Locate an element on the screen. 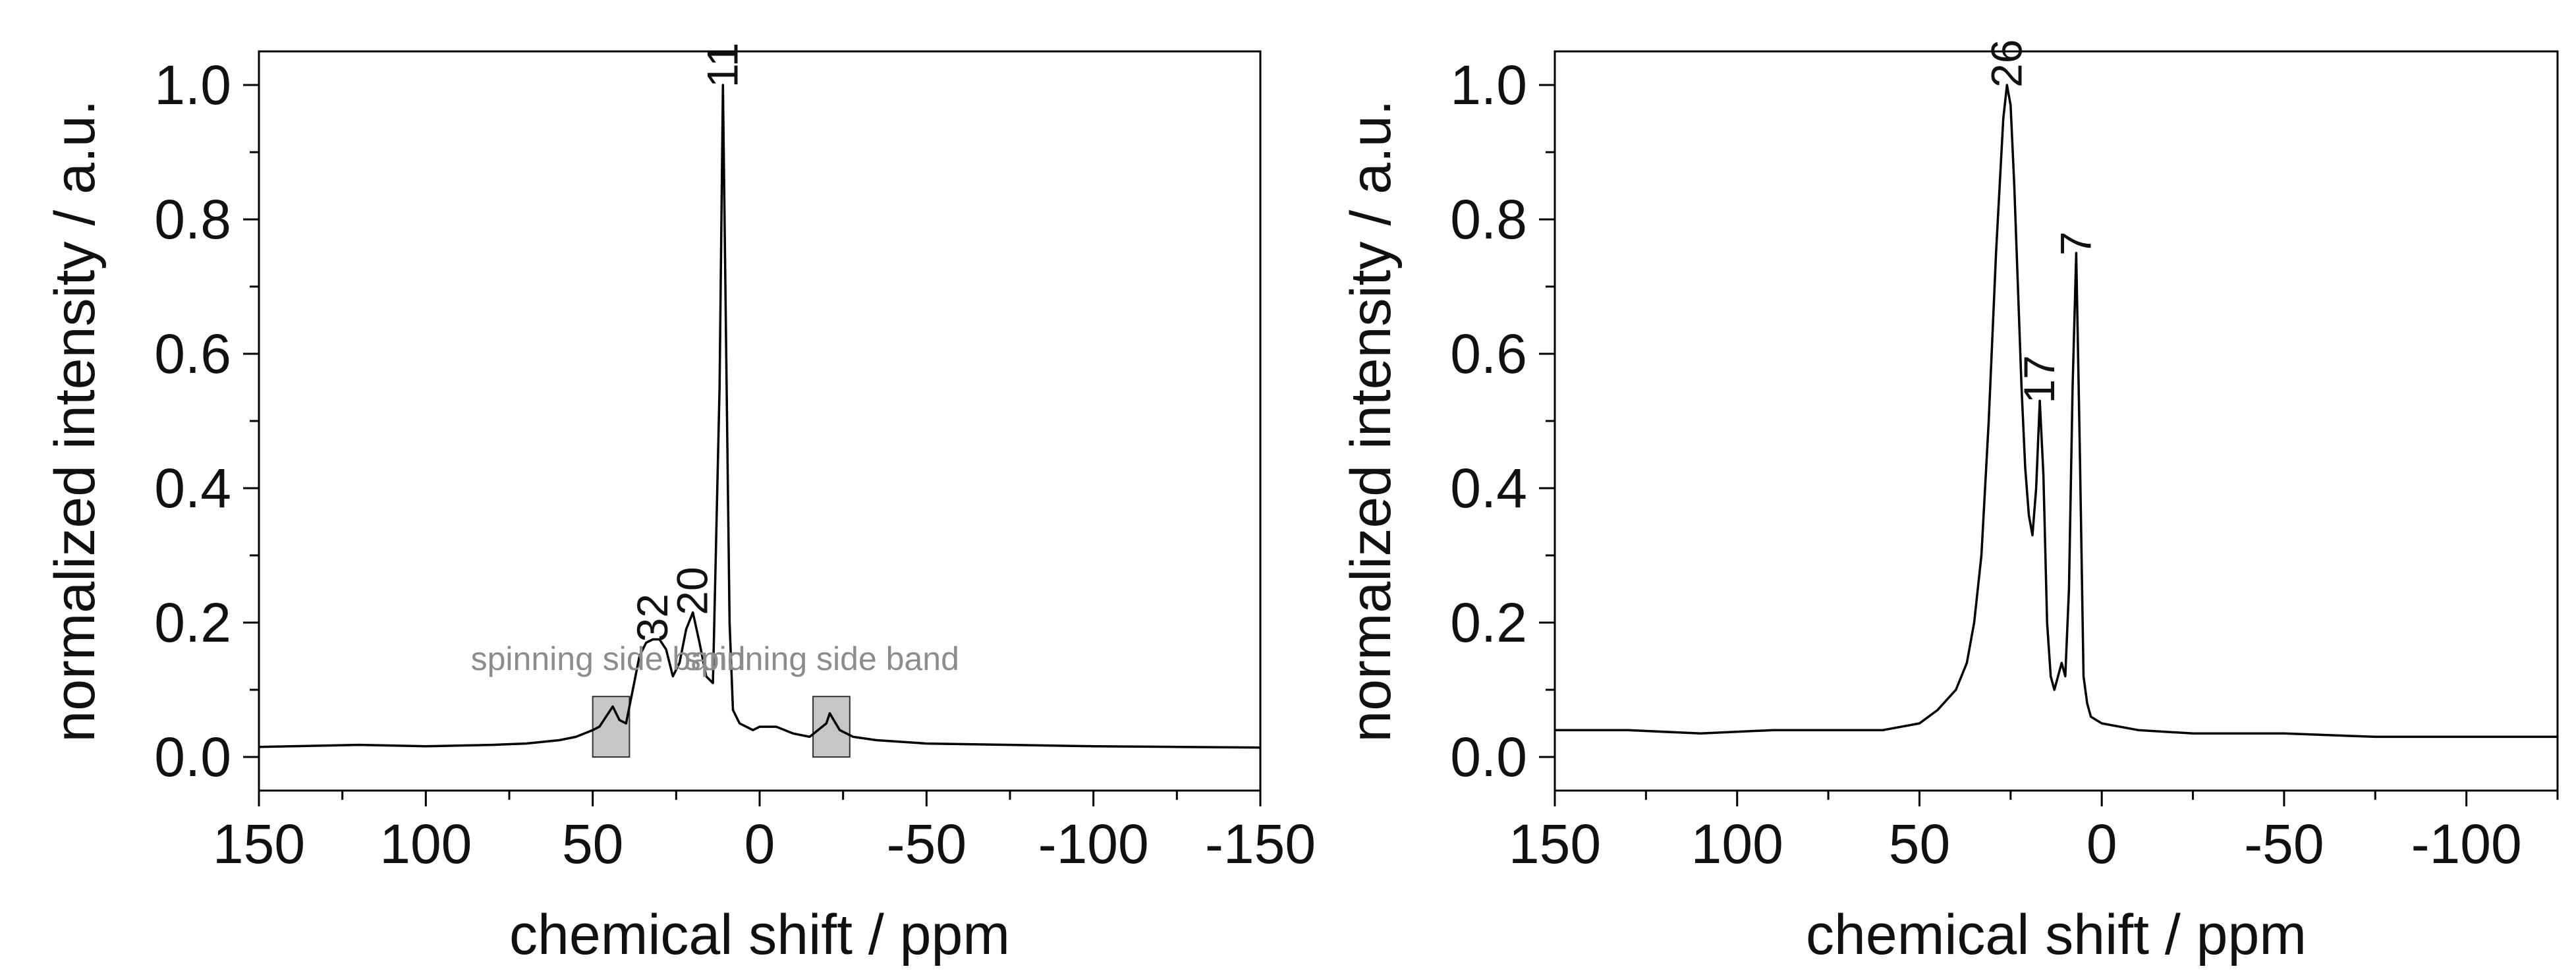 This screenshot has height=979, width=2576. spinning-side-band-region is located at coordinates (831, 727).